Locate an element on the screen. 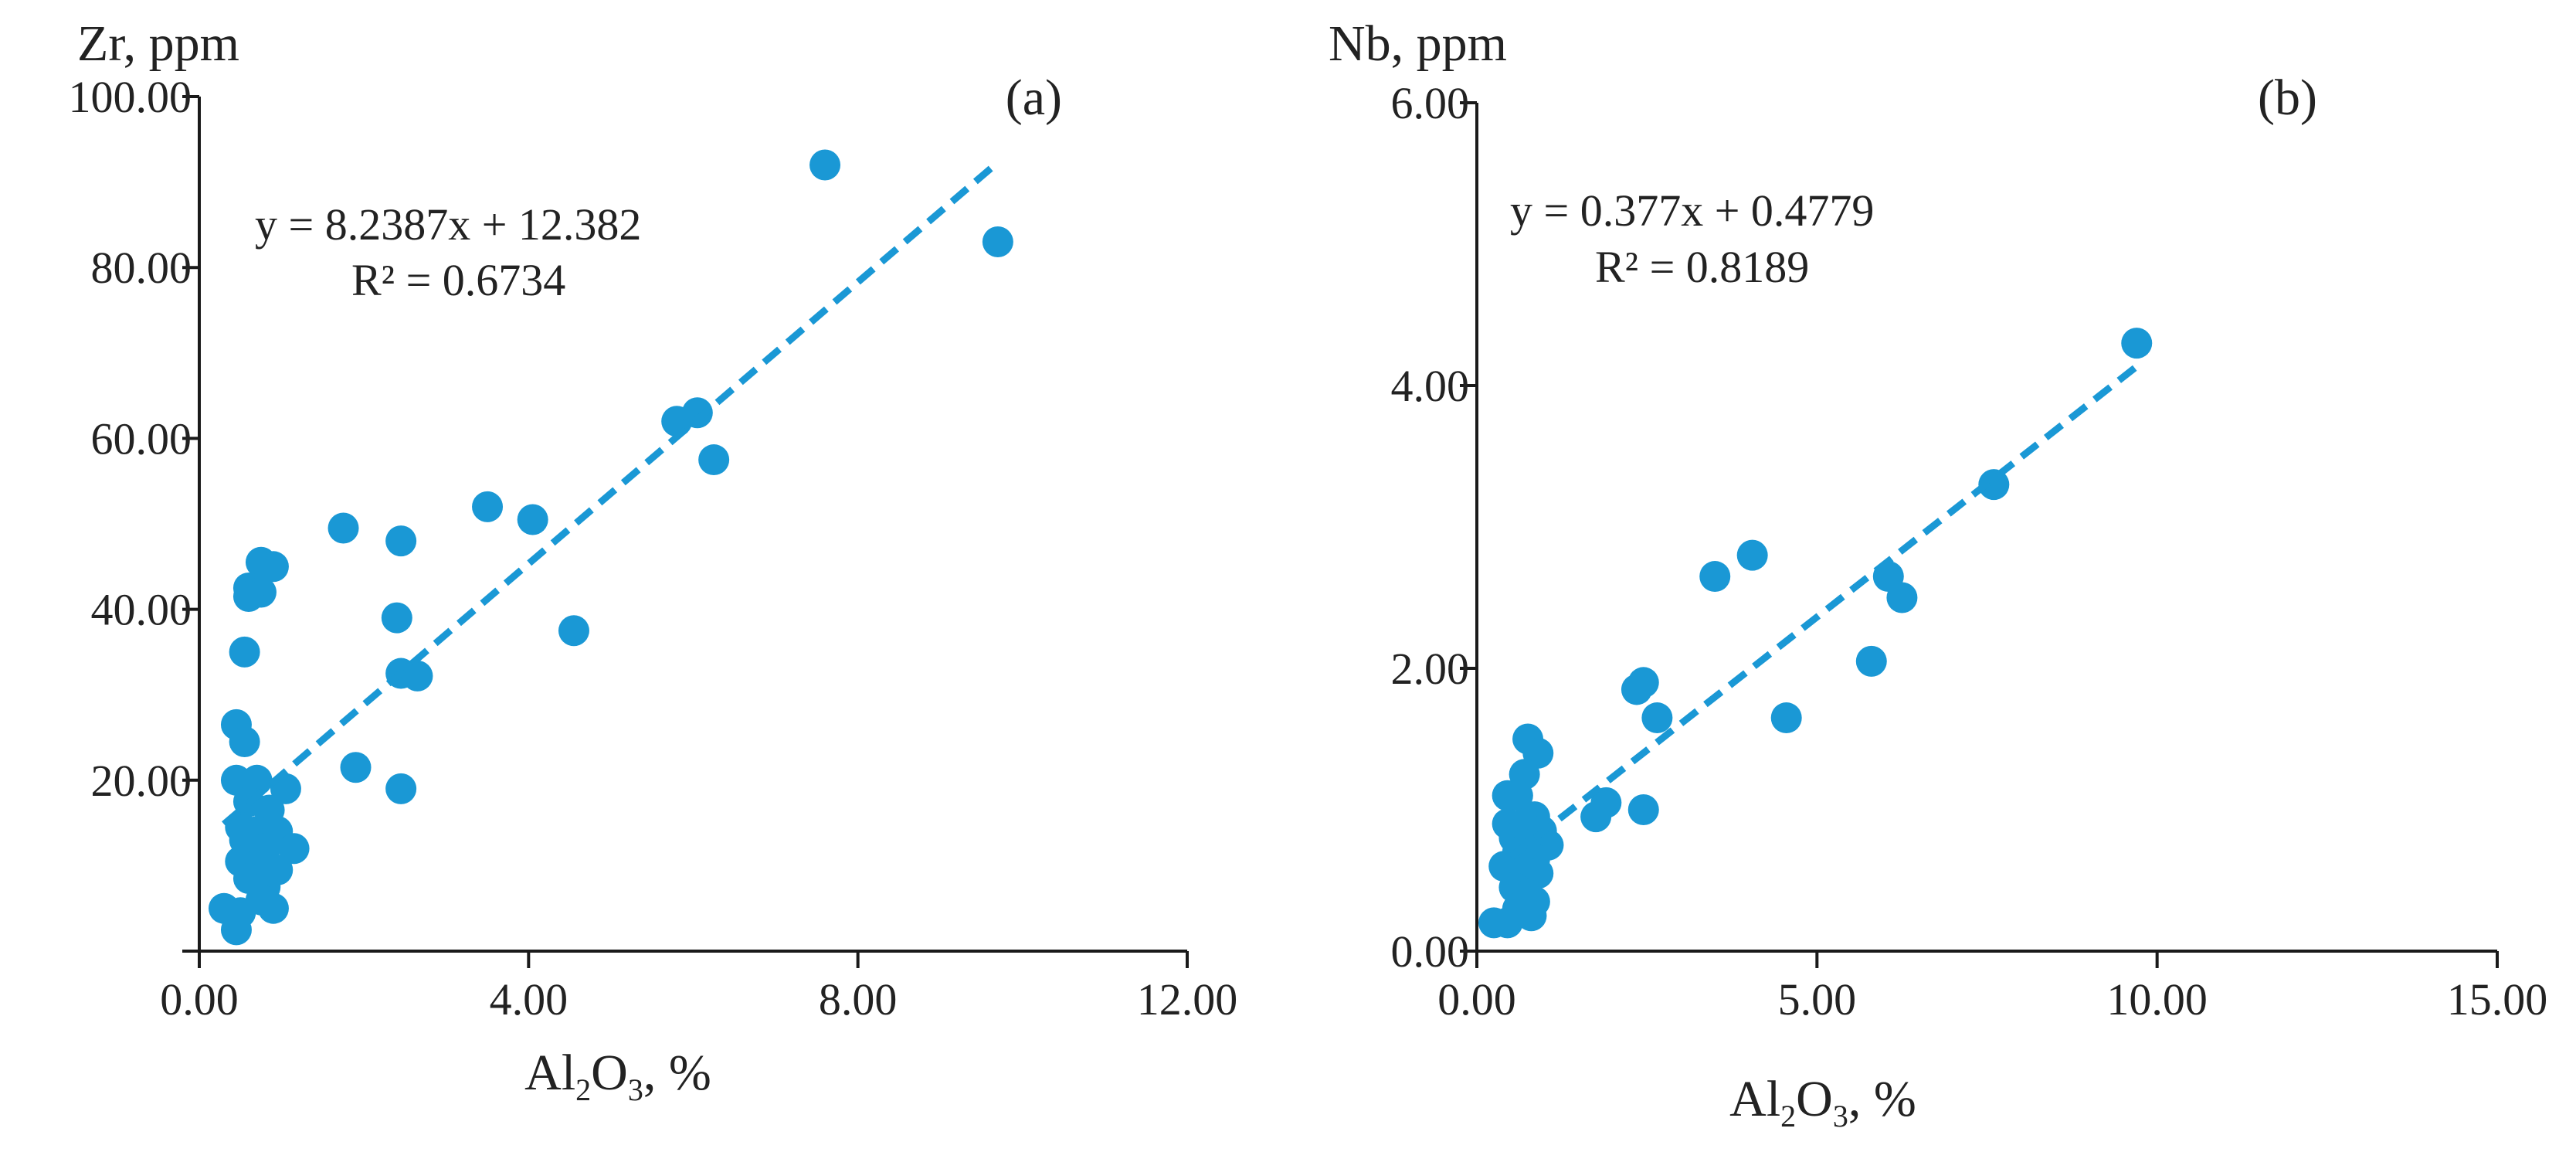 The image size is (2576, 1152). panel-a-x-title-sub-2: 2 is located at coordinates (583, 1089).